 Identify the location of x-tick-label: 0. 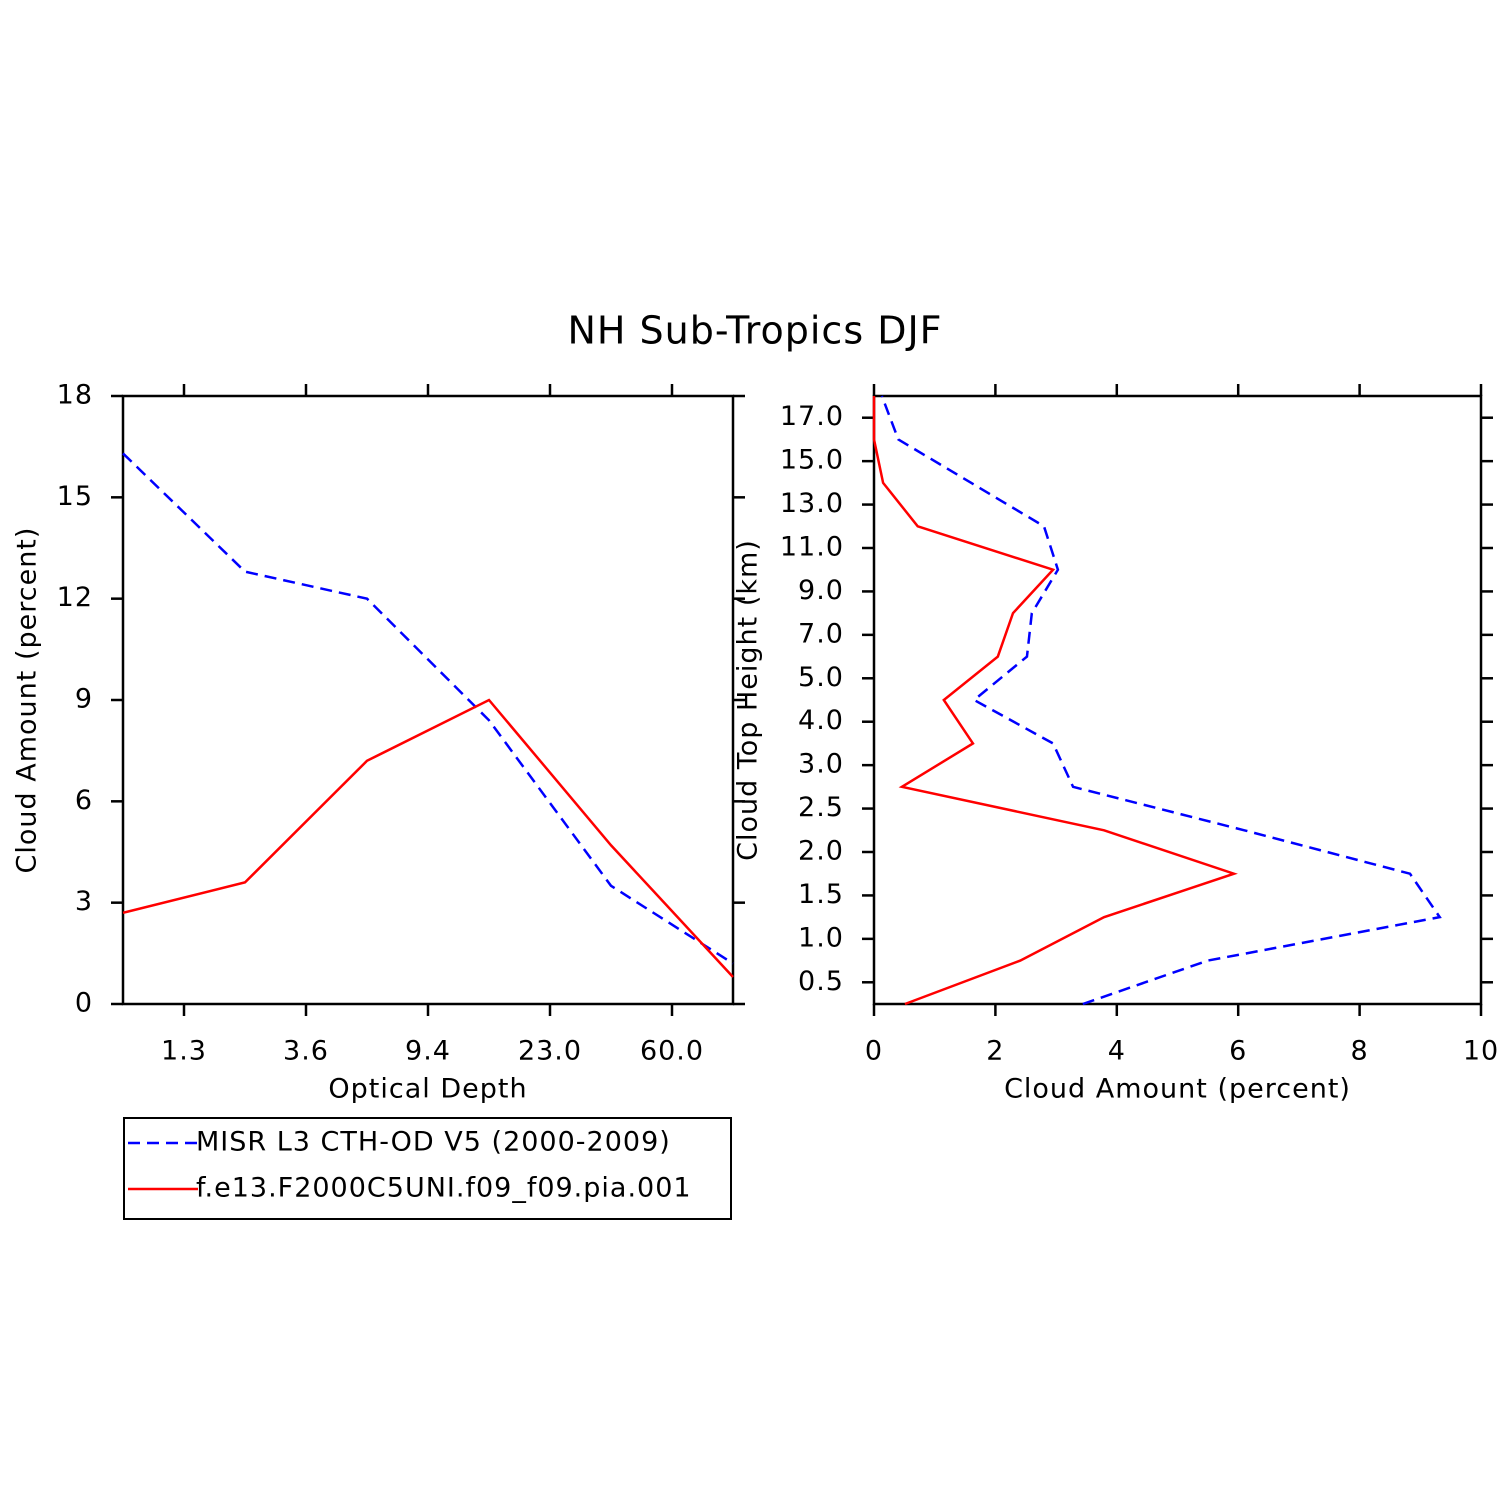
(874, 1051).